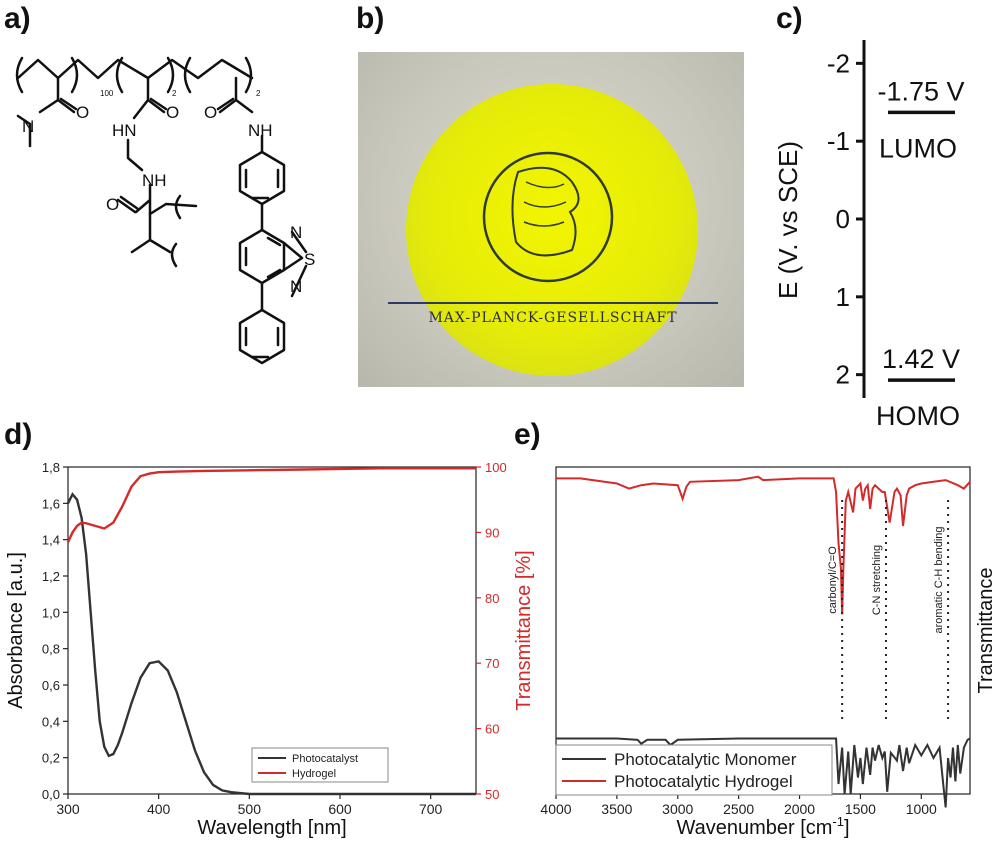  I want to click on xtick-label-e-3: 2500, so click(738, 809).